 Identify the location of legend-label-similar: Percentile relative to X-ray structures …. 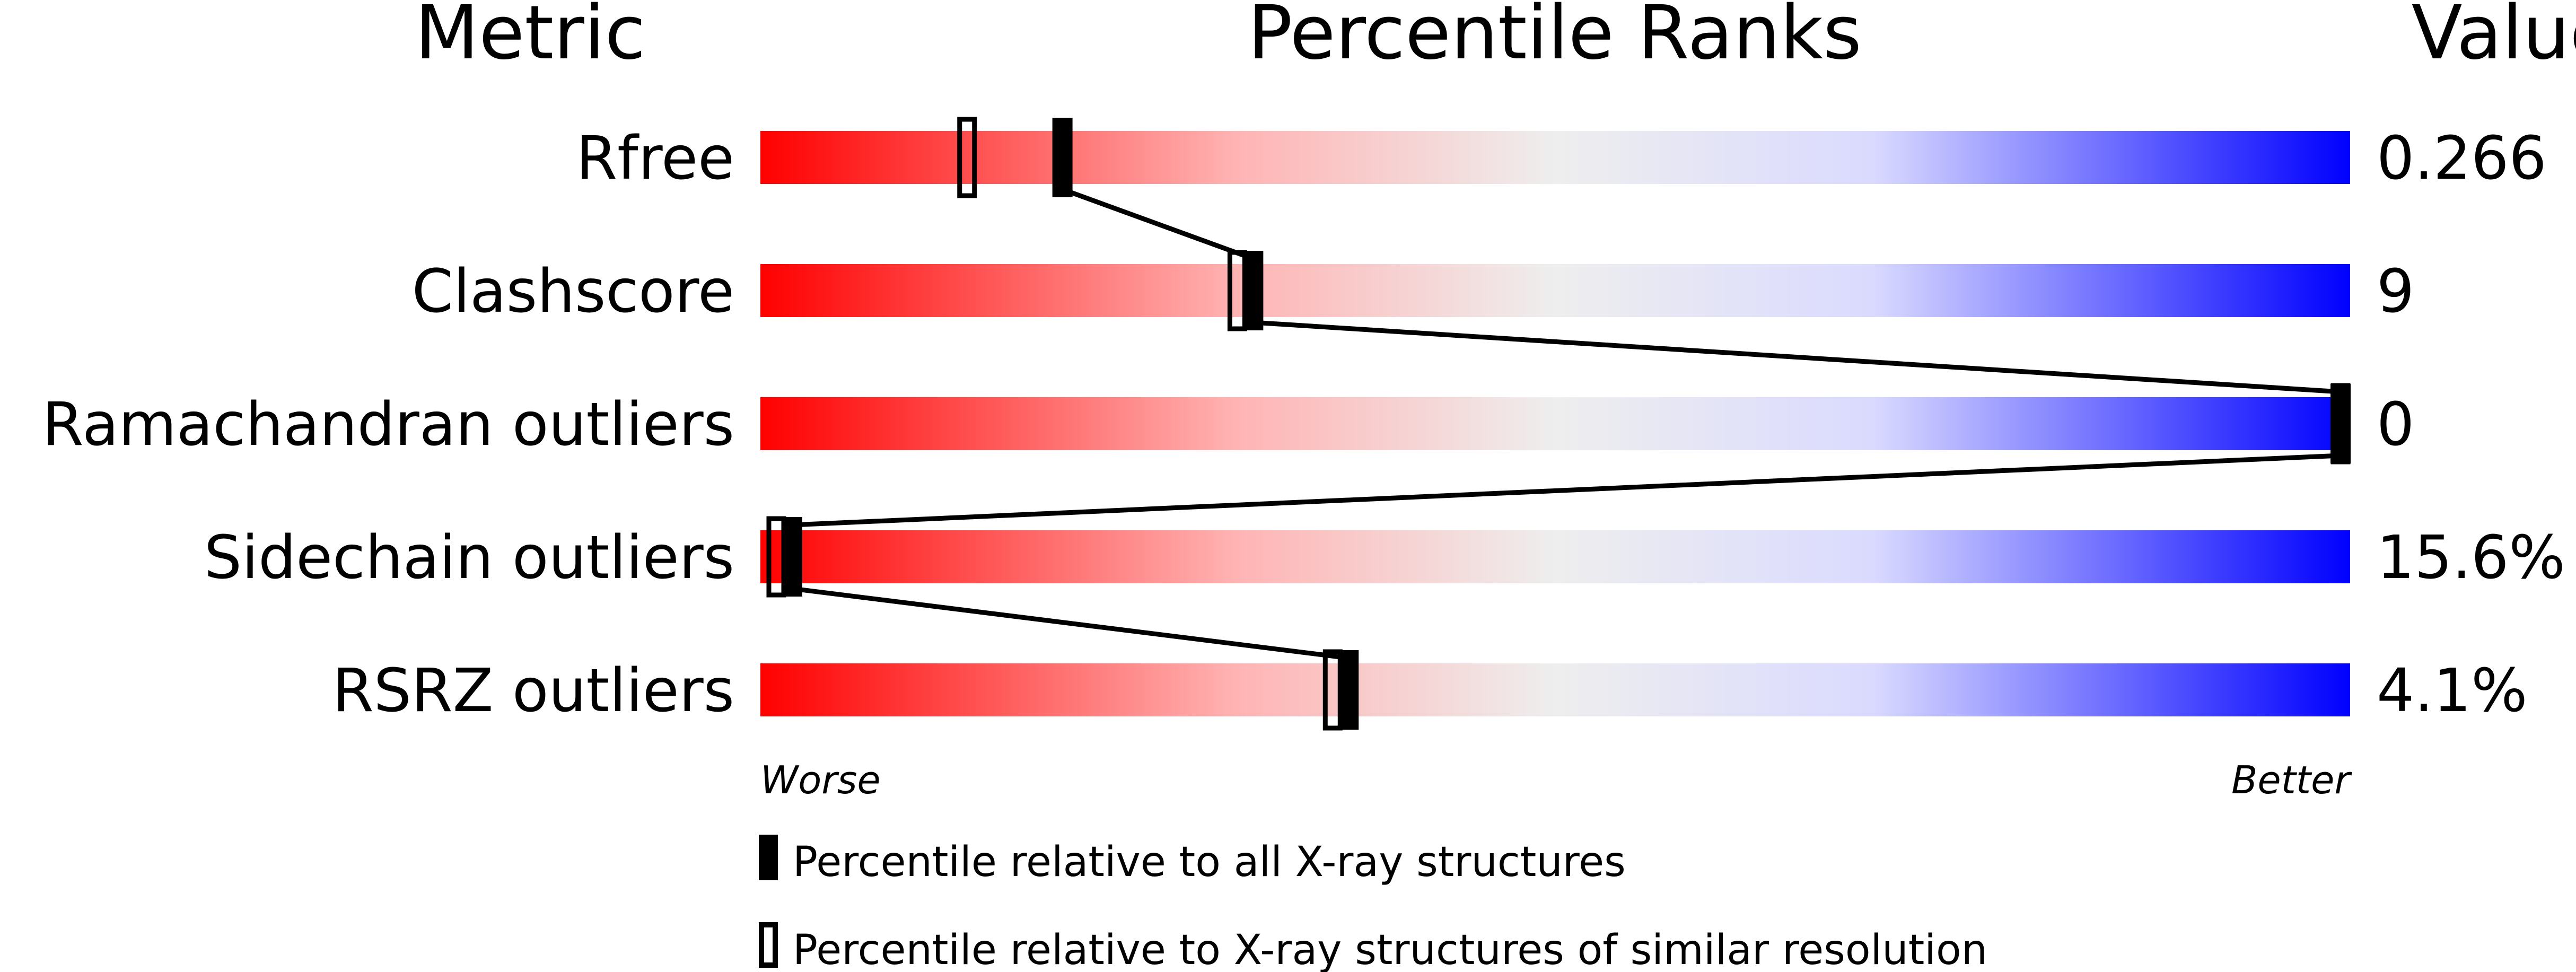
(1390, 949).